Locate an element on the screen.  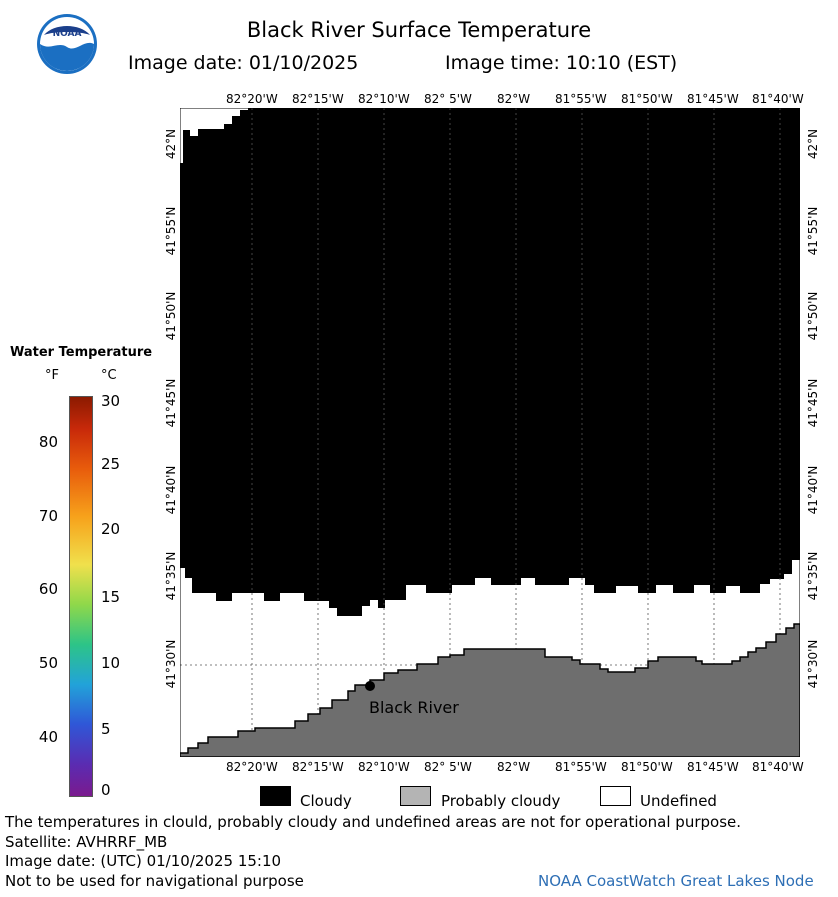
undefined-label: Undefined is located at coordinates (678, 801).